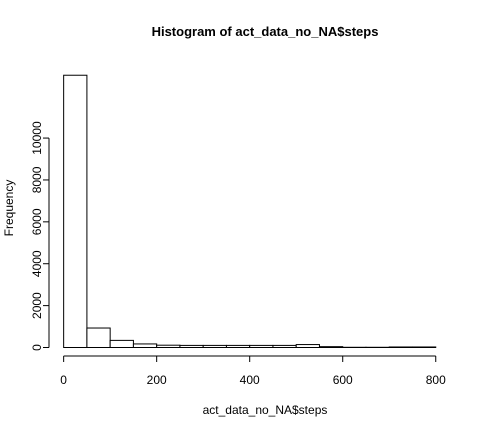  What do you see at coordinates (253, 371) in the screenshot?
I see `x-axis: 0 200 400 600 800` at bounding box center [253, 371].